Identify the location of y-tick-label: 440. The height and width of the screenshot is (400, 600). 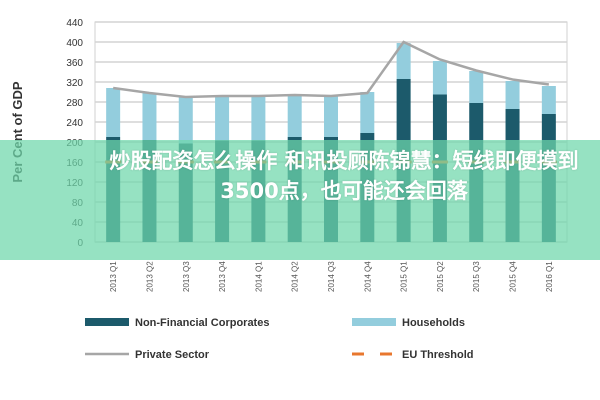
(74, 23).